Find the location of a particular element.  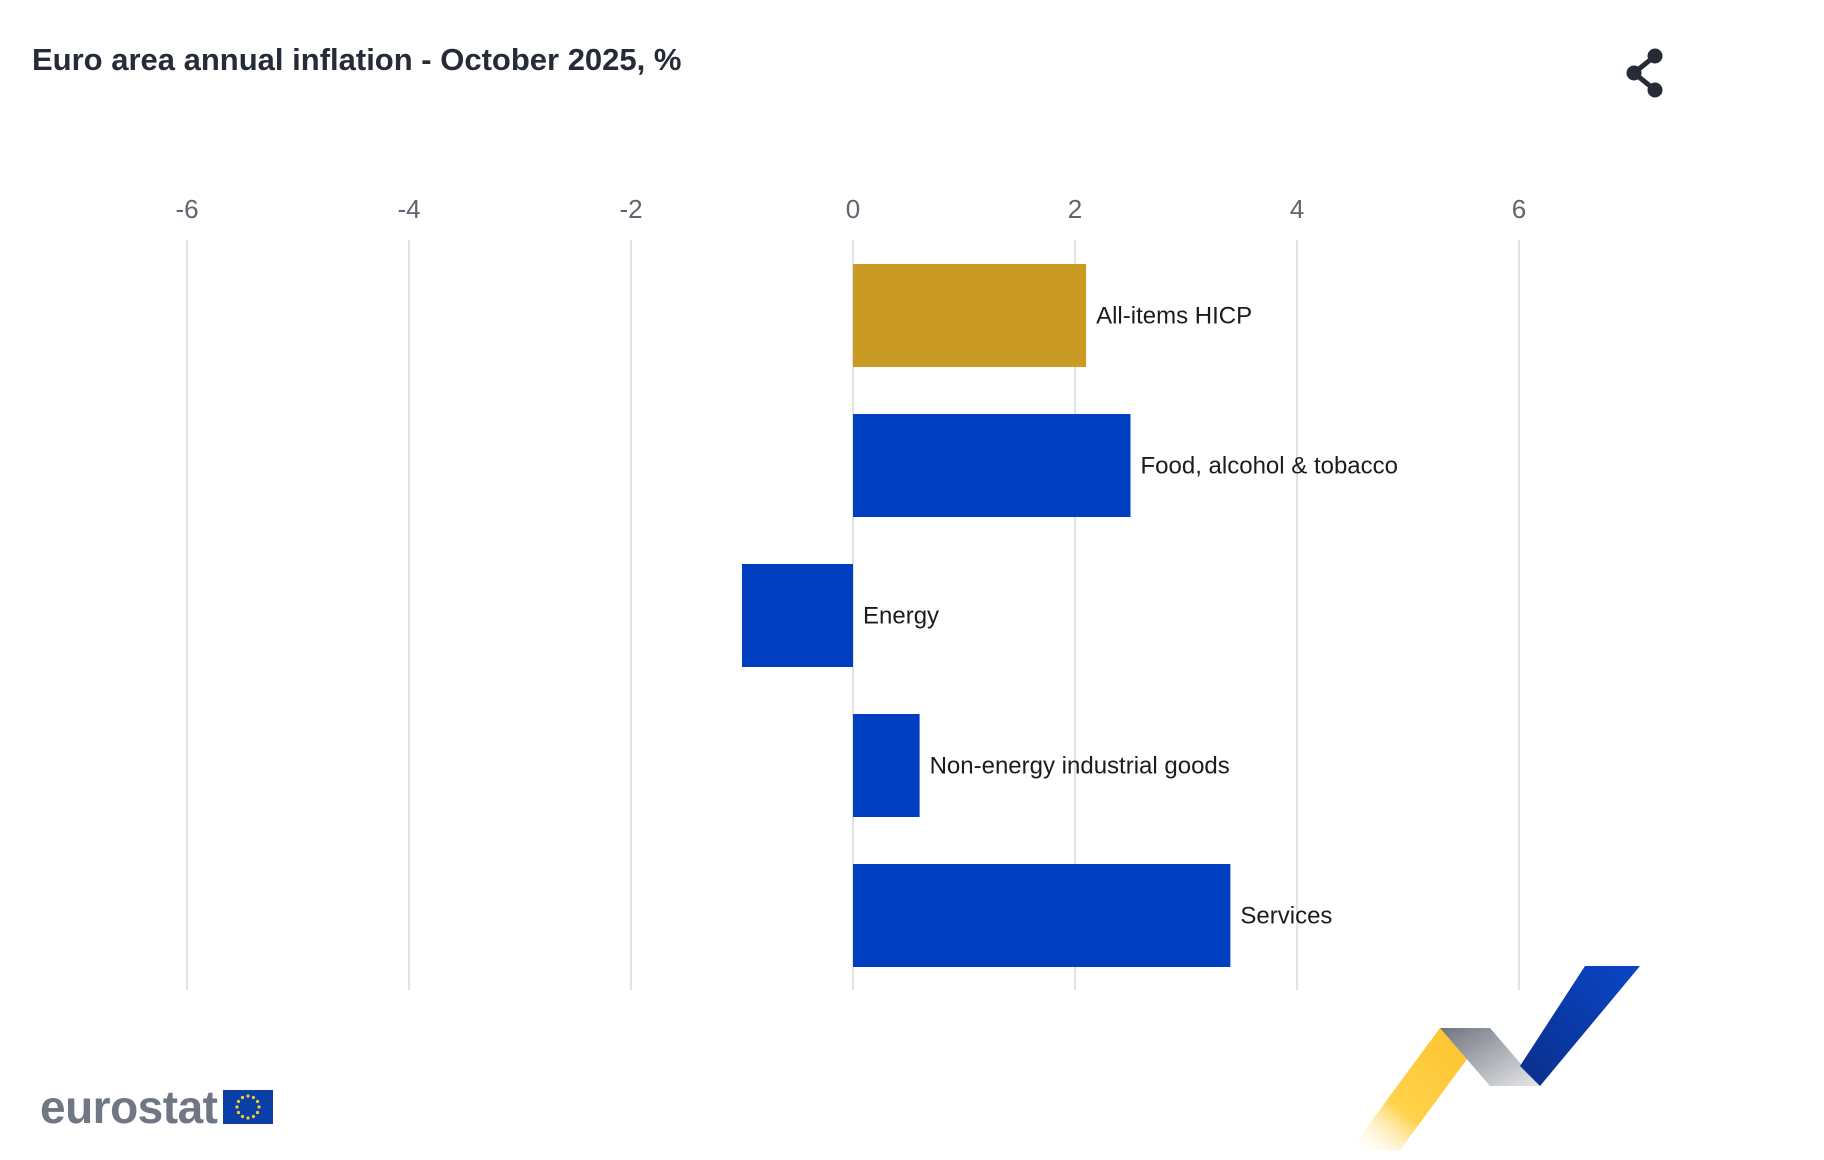

share-button is located at coordinates (1645, 73).